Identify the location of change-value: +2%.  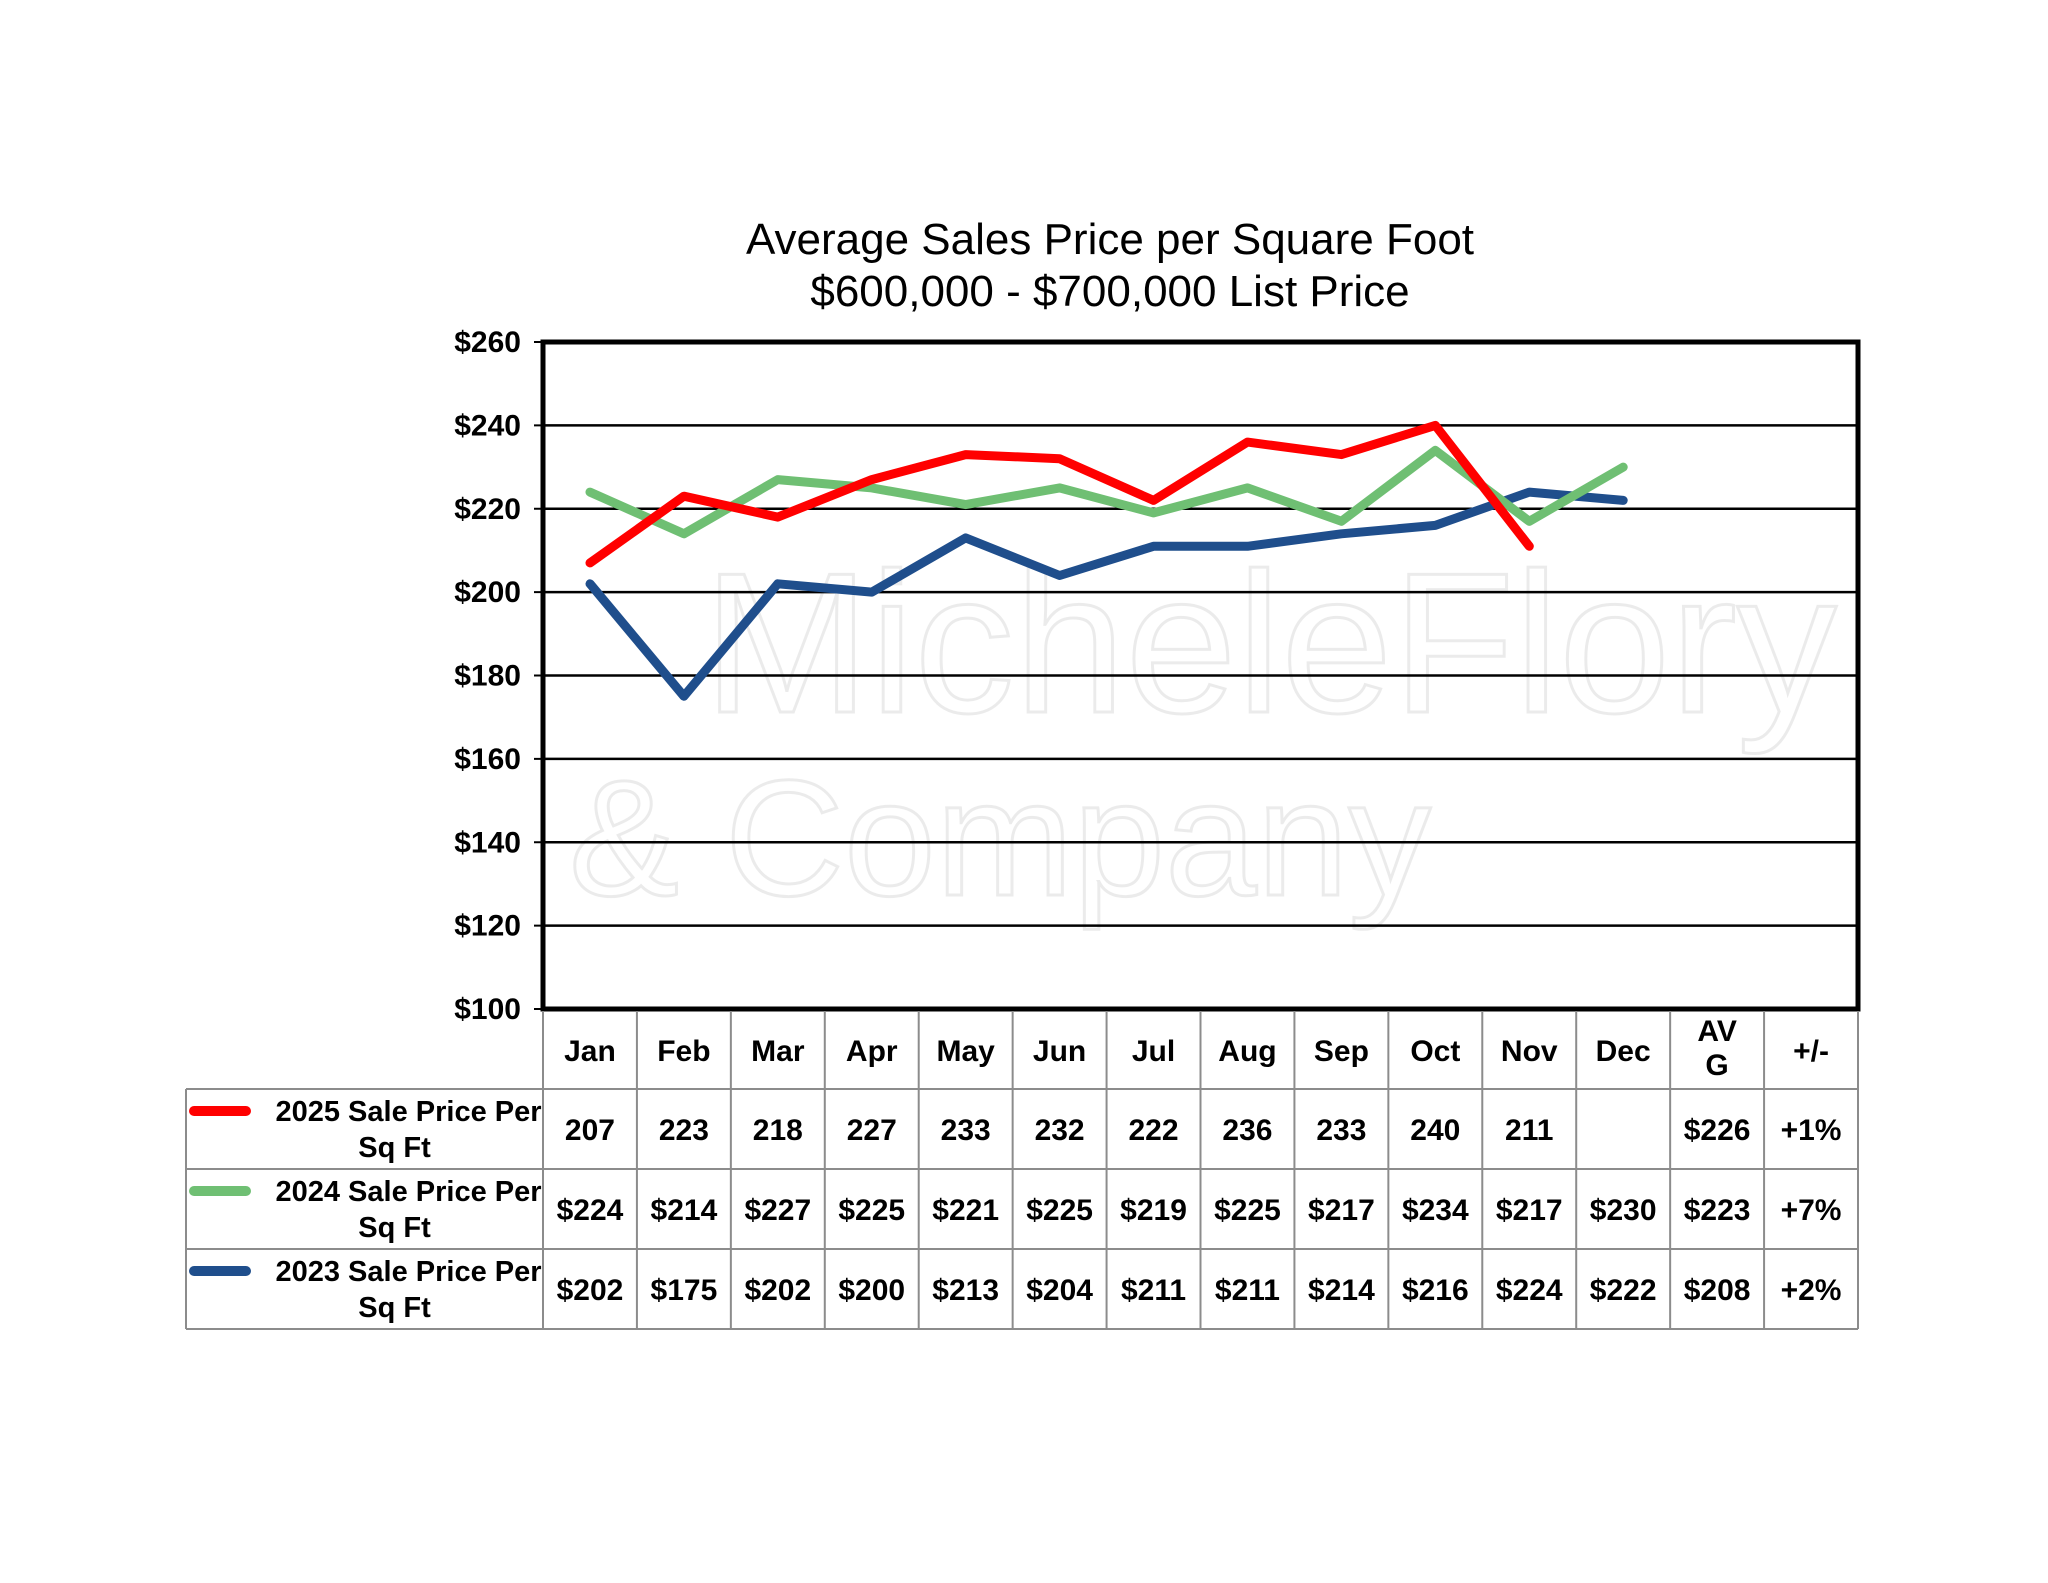
(1811, 1290).